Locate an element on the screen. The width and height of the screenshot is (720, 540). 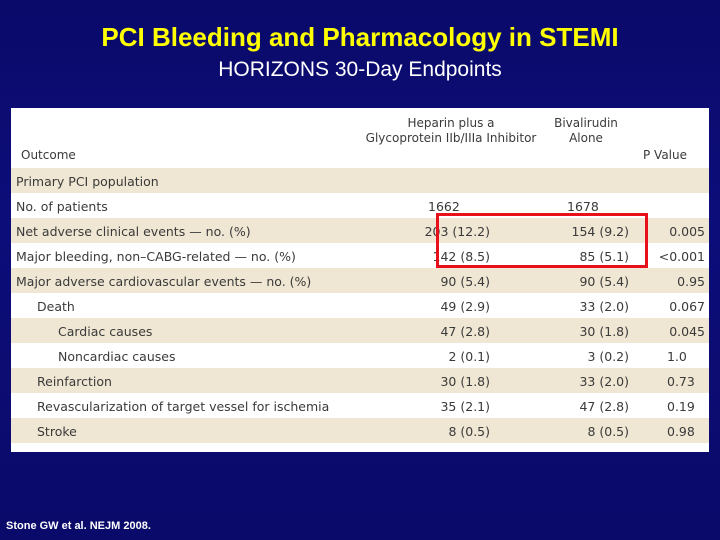
table-row: Noncardiac causes 2 (0.1) 3 (0.2) 1.0 is located at coordinates (360, 355).